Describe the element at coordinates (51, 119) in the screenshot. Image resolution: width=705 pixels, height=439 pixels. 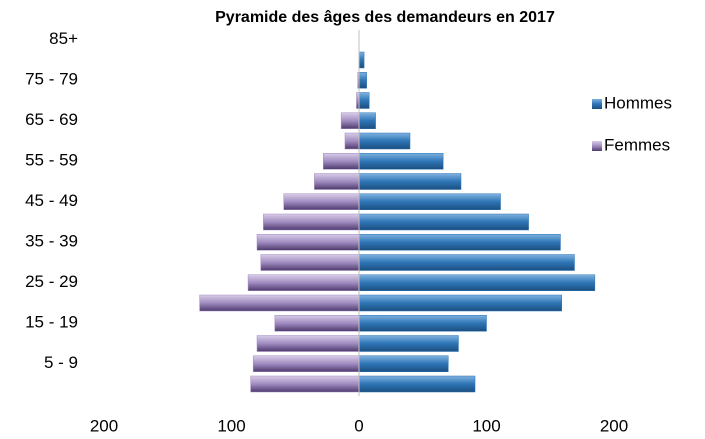
I see `y-tick-label: 65 - 69` at that location.